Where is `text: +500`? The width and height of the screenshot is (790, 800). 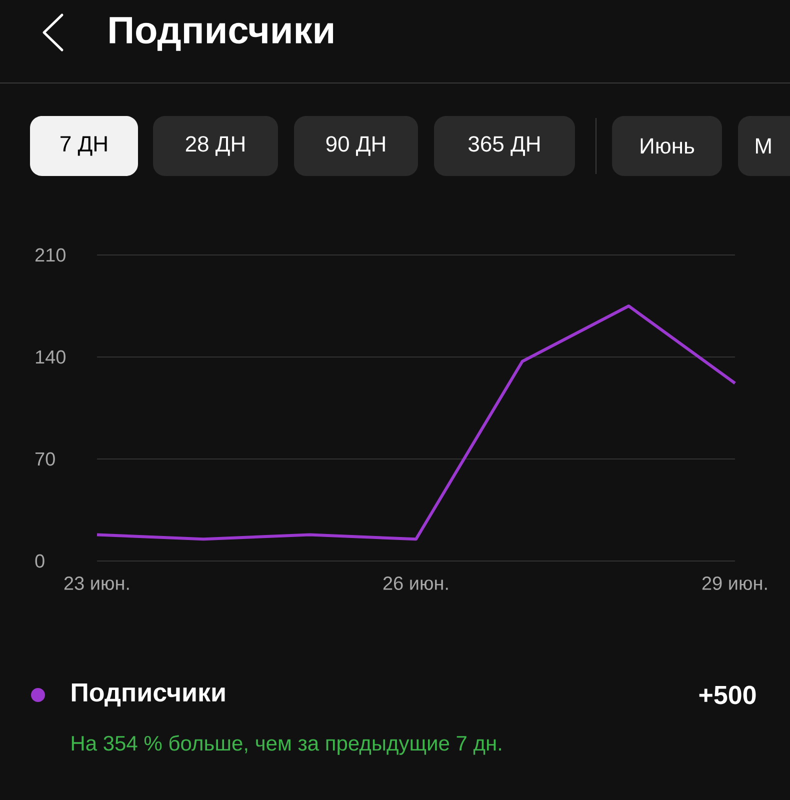
text: +500 is located at coordinates (727, 695).